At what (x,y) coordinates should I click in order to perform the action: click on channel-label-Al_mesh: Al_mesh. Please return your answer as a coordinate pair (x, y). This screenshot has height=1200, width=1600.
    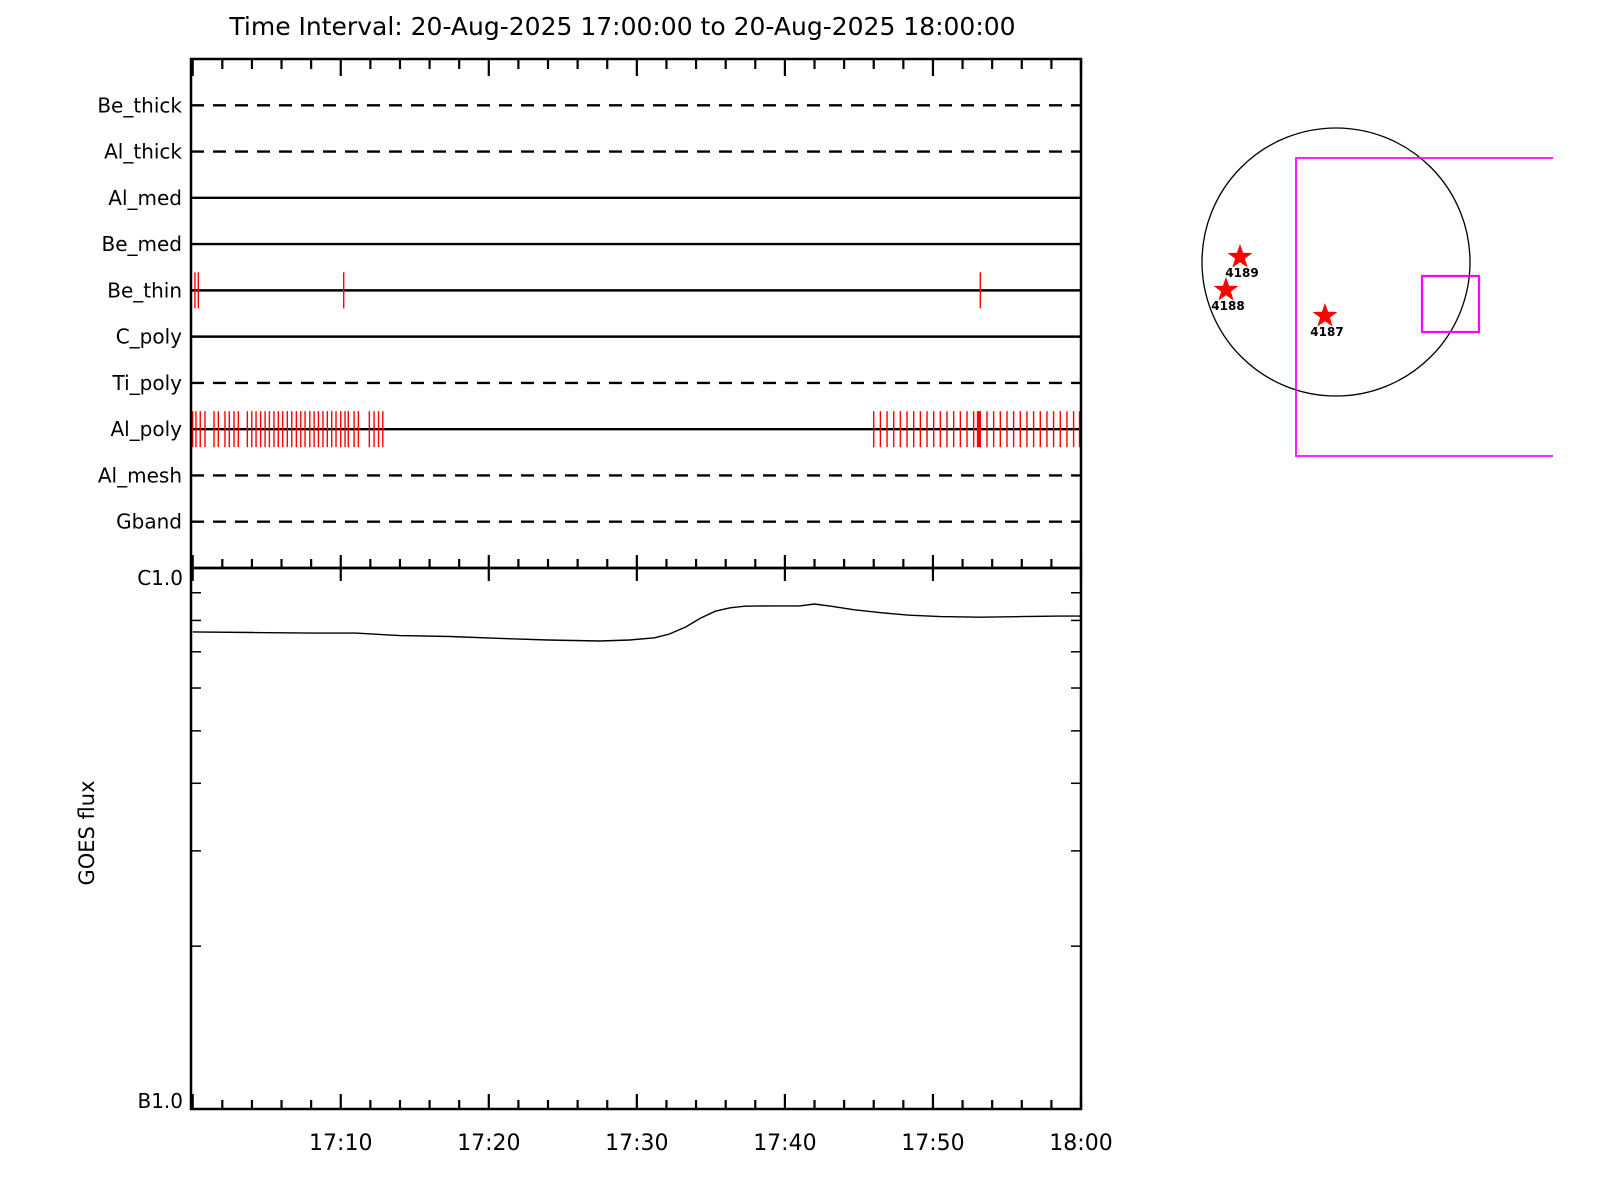
    Looking at the image, I should click on (140, 475).